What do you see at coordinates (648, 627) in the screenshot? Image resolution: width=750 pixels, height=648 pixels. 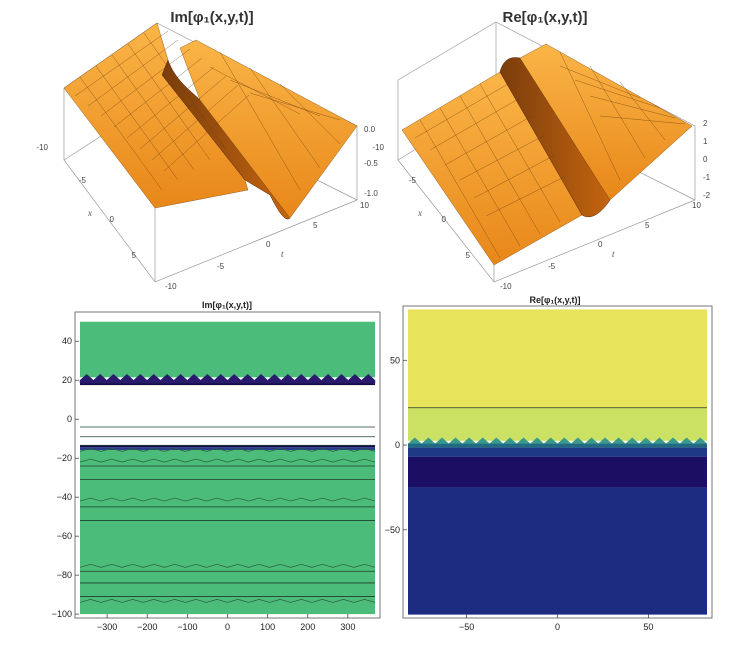 I see `contour-3-xtick-label-2: 50` at bounding box center [648, 627].